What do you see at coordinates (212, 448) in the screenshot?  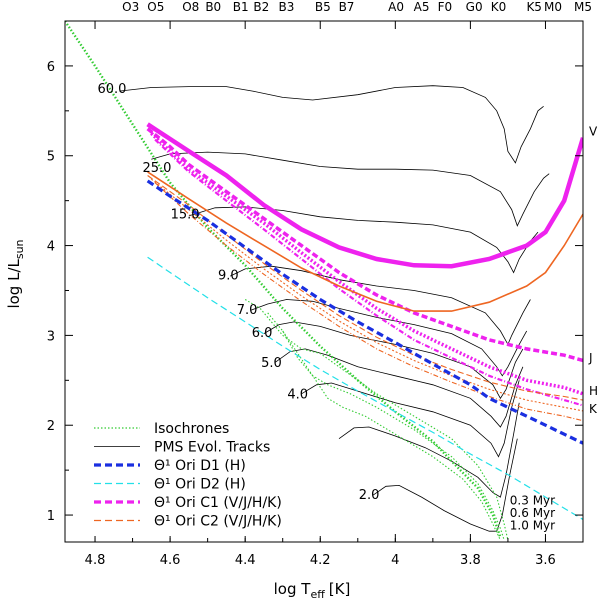 I see `legend-label-1: PMS Evol. Tracks` at bounding box center [212, 448].